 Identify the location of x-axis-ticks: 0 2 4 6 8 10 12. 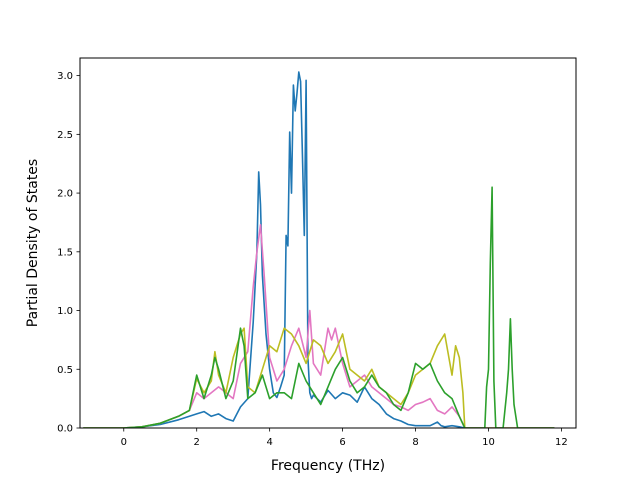
(344, 438).